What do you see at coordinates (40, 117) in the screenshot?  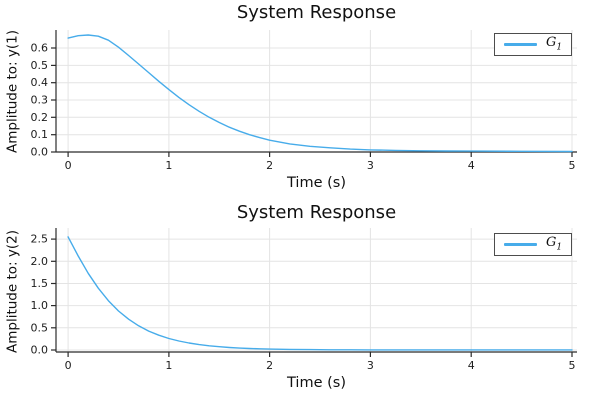 I see `y-tick-label: 0.2` at bounding box center [40, 117].